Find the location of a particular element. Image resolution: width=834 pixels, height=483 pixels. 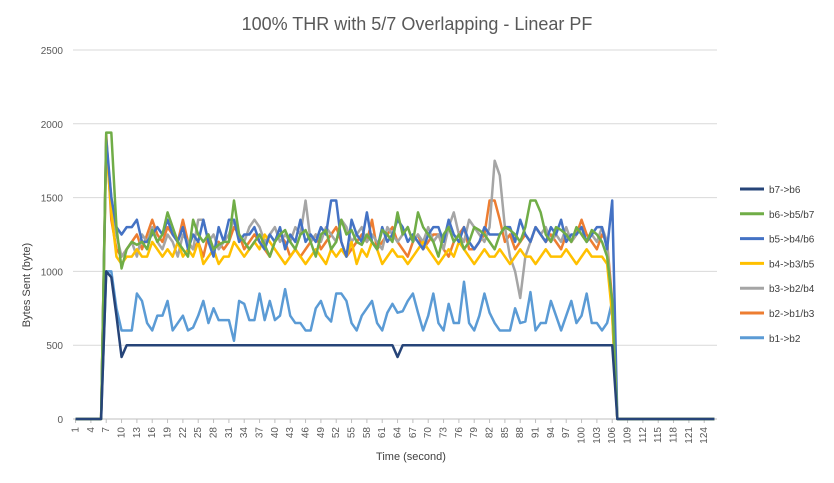

x-tick-label: 25 is located at coordinates (198, 433).